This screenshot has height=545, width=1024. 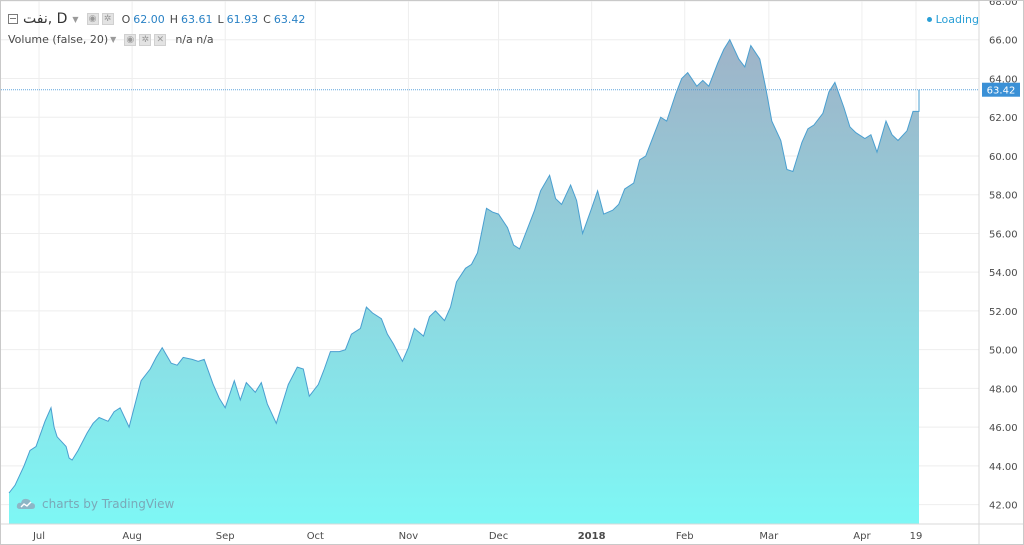 What do you see at coordinates (498, 536) in the screenshot?
I see `x-tick-label: Dec` at bounding box center [498, 536].